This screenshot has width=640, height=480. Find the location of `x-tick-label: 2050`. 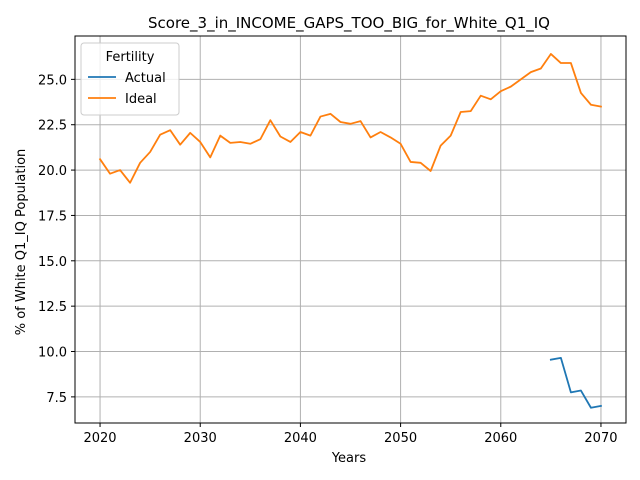

x-tick-label: 2050 is located at coordinates (400, 438).